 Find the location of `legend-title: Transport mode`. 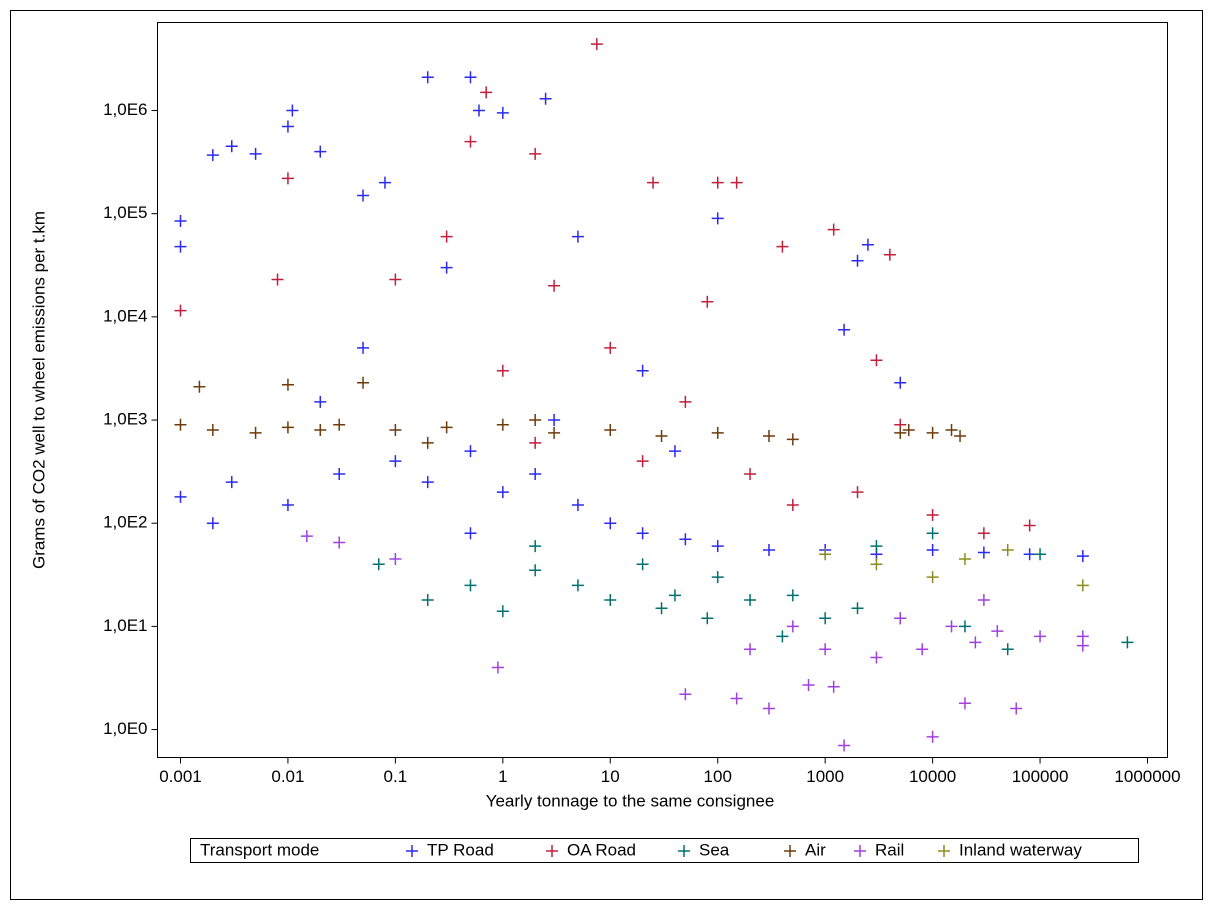

legend-title: Transport mode is located at coordinates (259, 849).